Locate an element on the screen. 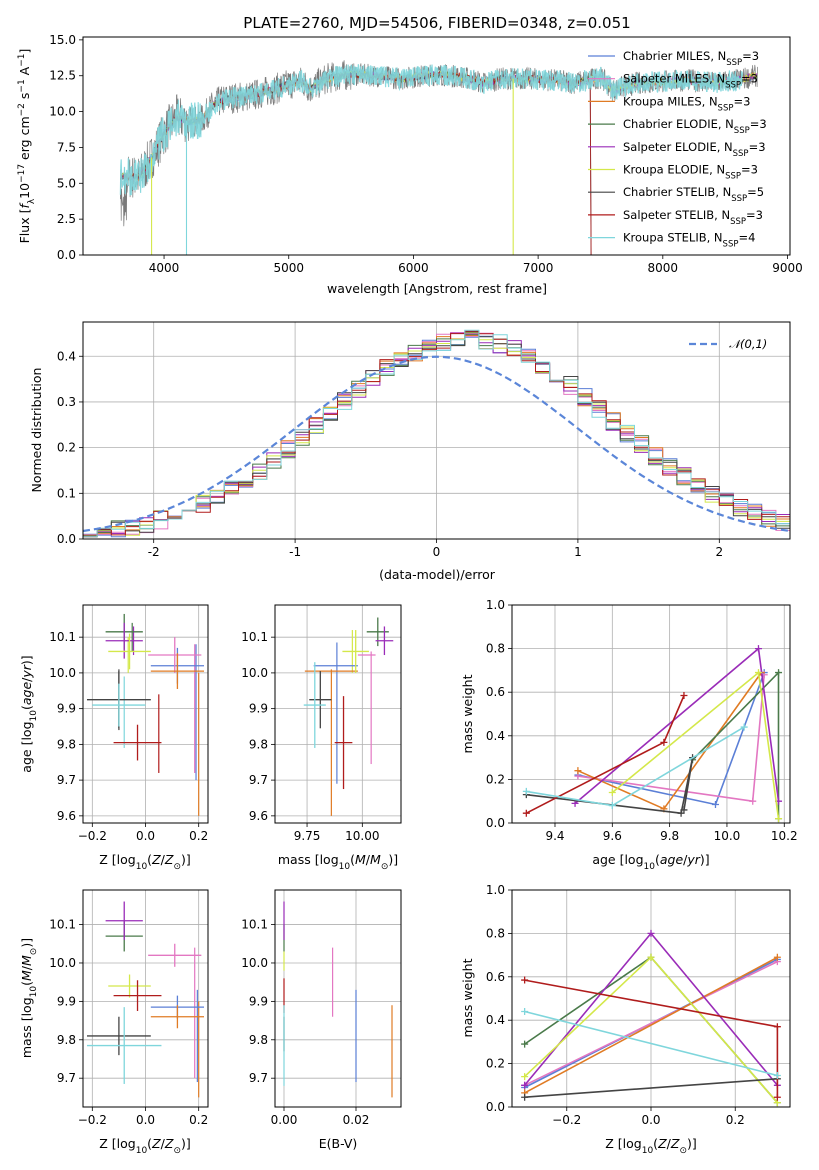 Image resolution: width=819 pixels, height=1170 pixels. y-tick-label: 15.0 is located at coordinates (62, 40).